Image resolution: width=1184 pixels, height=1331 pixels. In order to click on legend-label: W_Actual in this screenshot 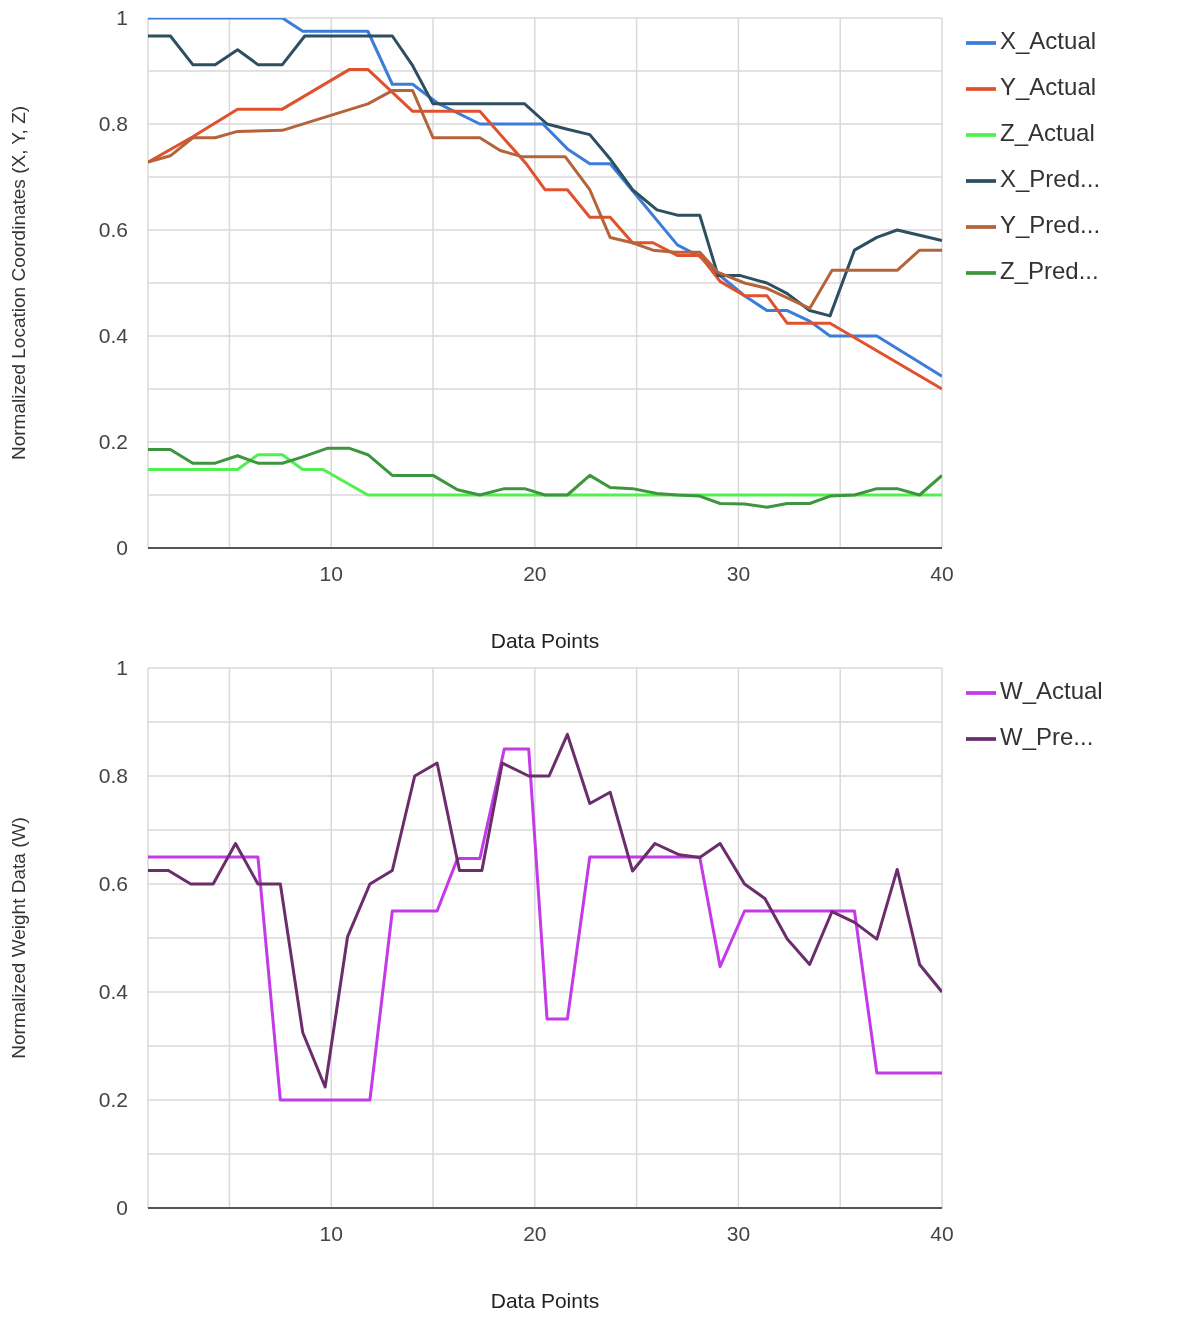, I will do `click(1051, 690)`.